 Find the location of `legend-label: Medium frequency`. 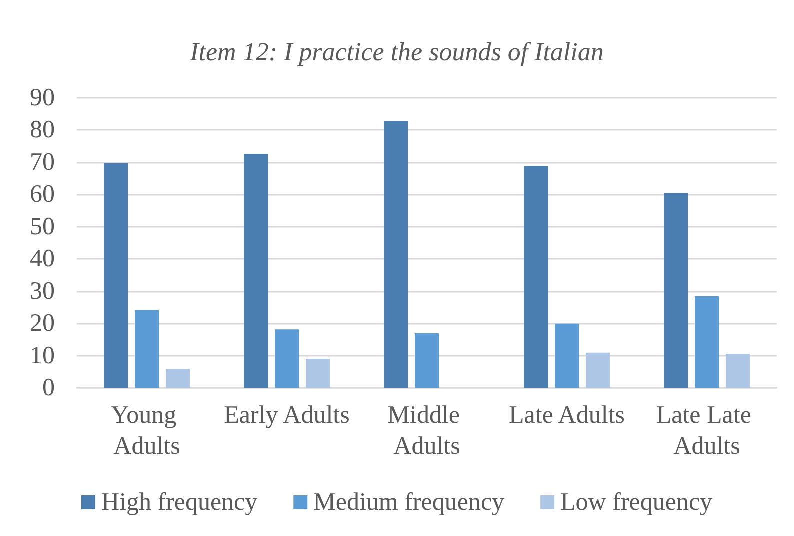

legend-label: Medium frequency is located at coordinates (410, 502).